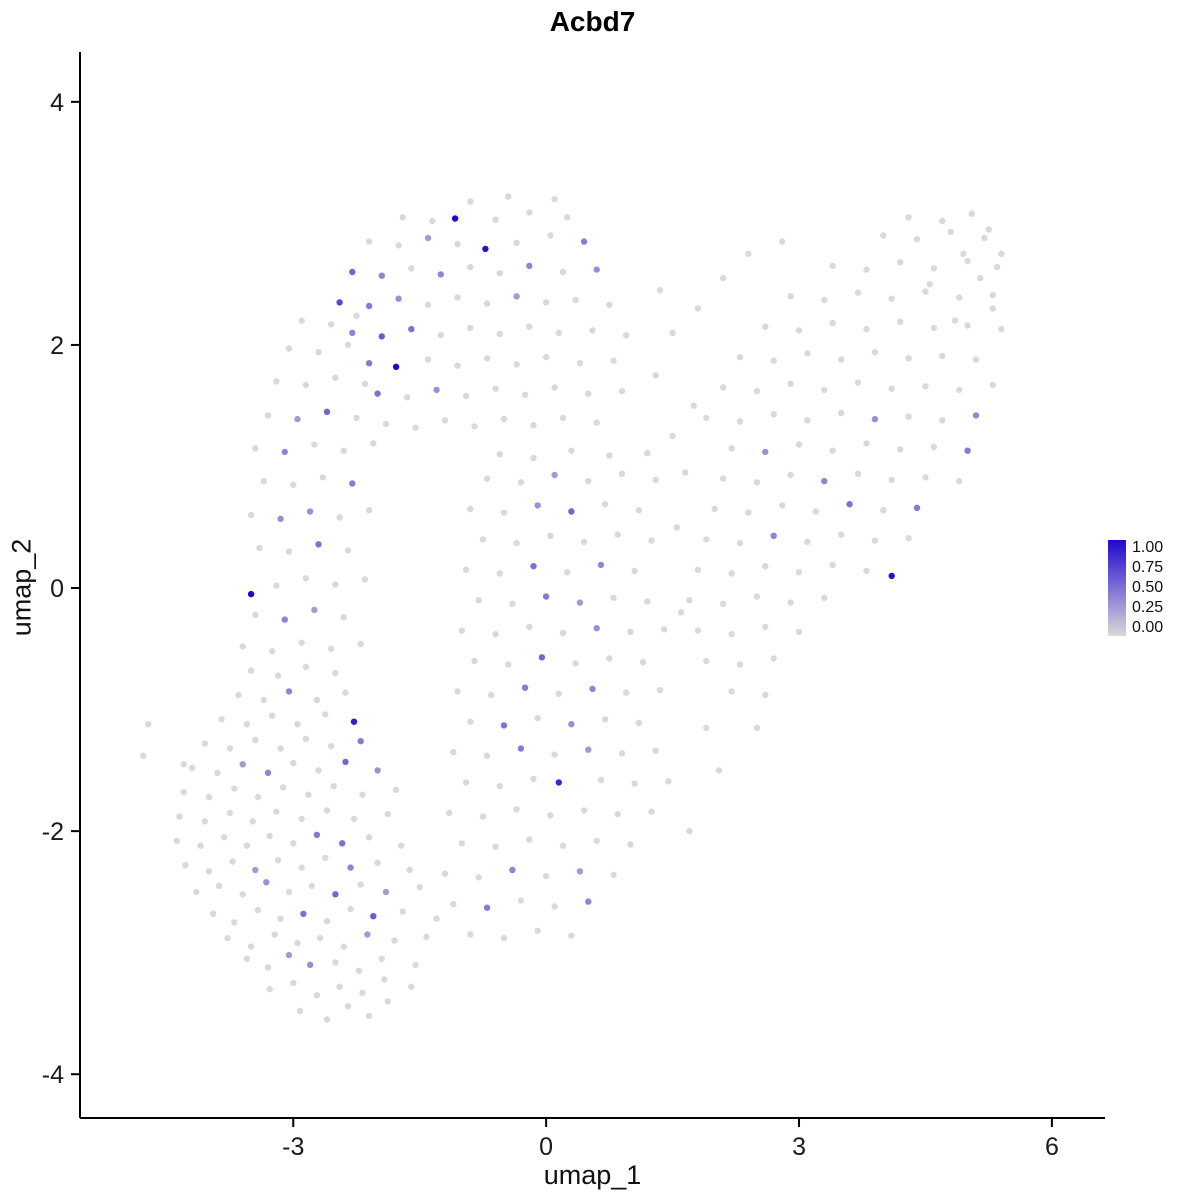 The width and height of the screenshot is (1200, 1200). What do you see at coordinates (1148, 567) in the screenshot?
I see `legend-tick-label: 0.75` at bounding box center [1148, 567].